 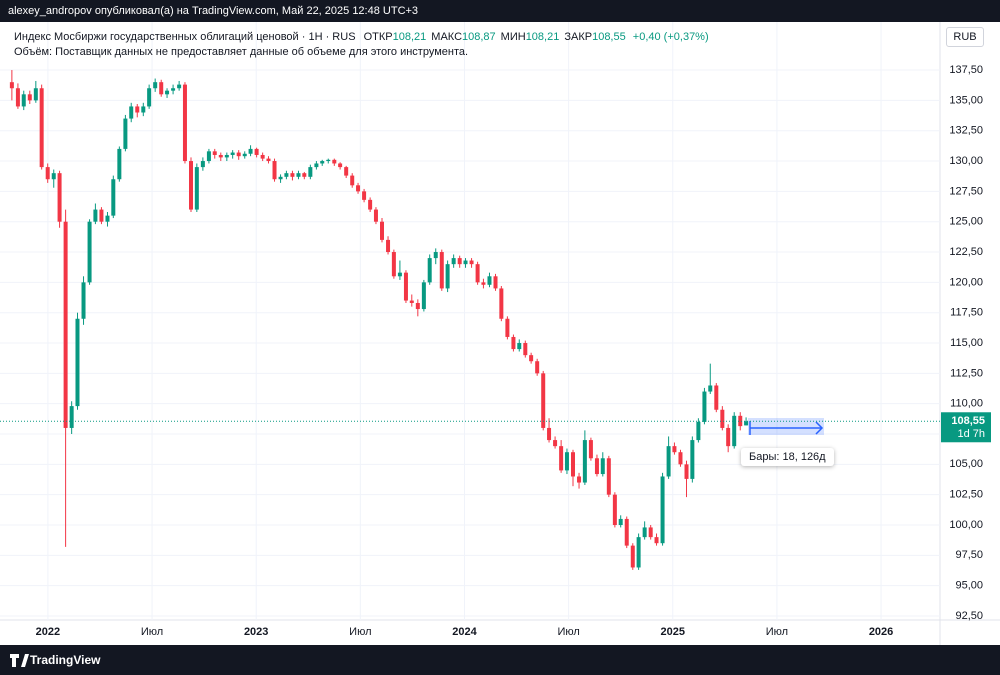 What do you see at coordinates (966, 131) in the screenshot?
I see `y-tick-label: 132,50` at bounding box center [966, 131].